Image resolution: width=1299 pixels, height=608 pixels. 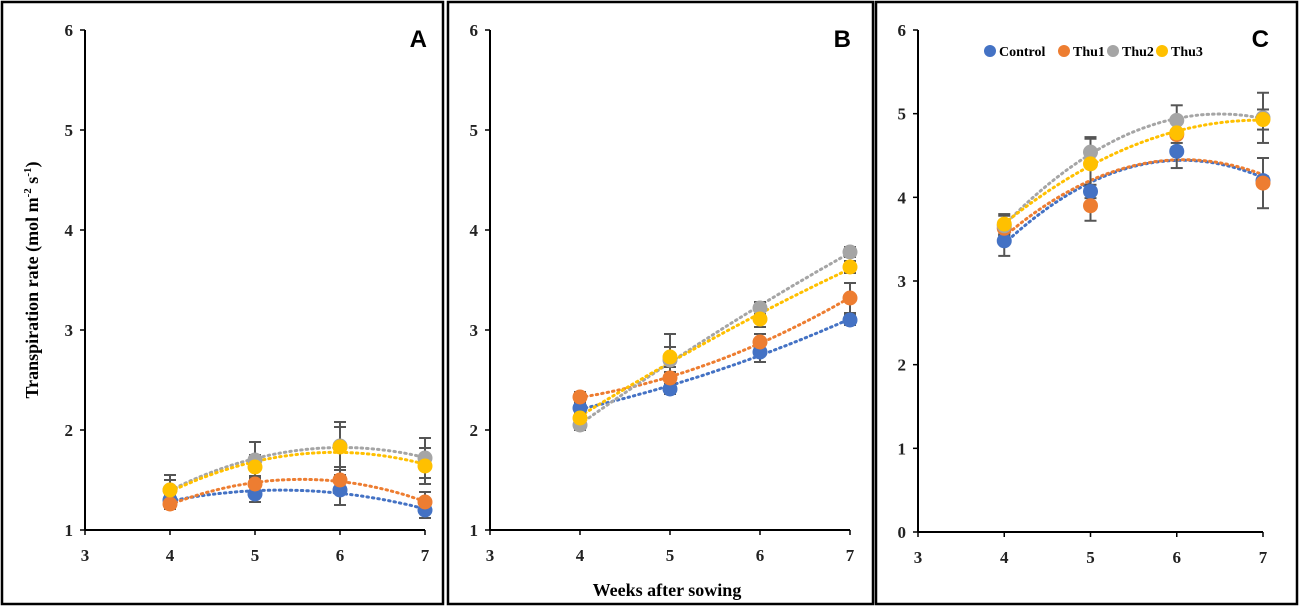 I want to click on x-axis-title: Weeks after sowing, so click(x=667, y=590).